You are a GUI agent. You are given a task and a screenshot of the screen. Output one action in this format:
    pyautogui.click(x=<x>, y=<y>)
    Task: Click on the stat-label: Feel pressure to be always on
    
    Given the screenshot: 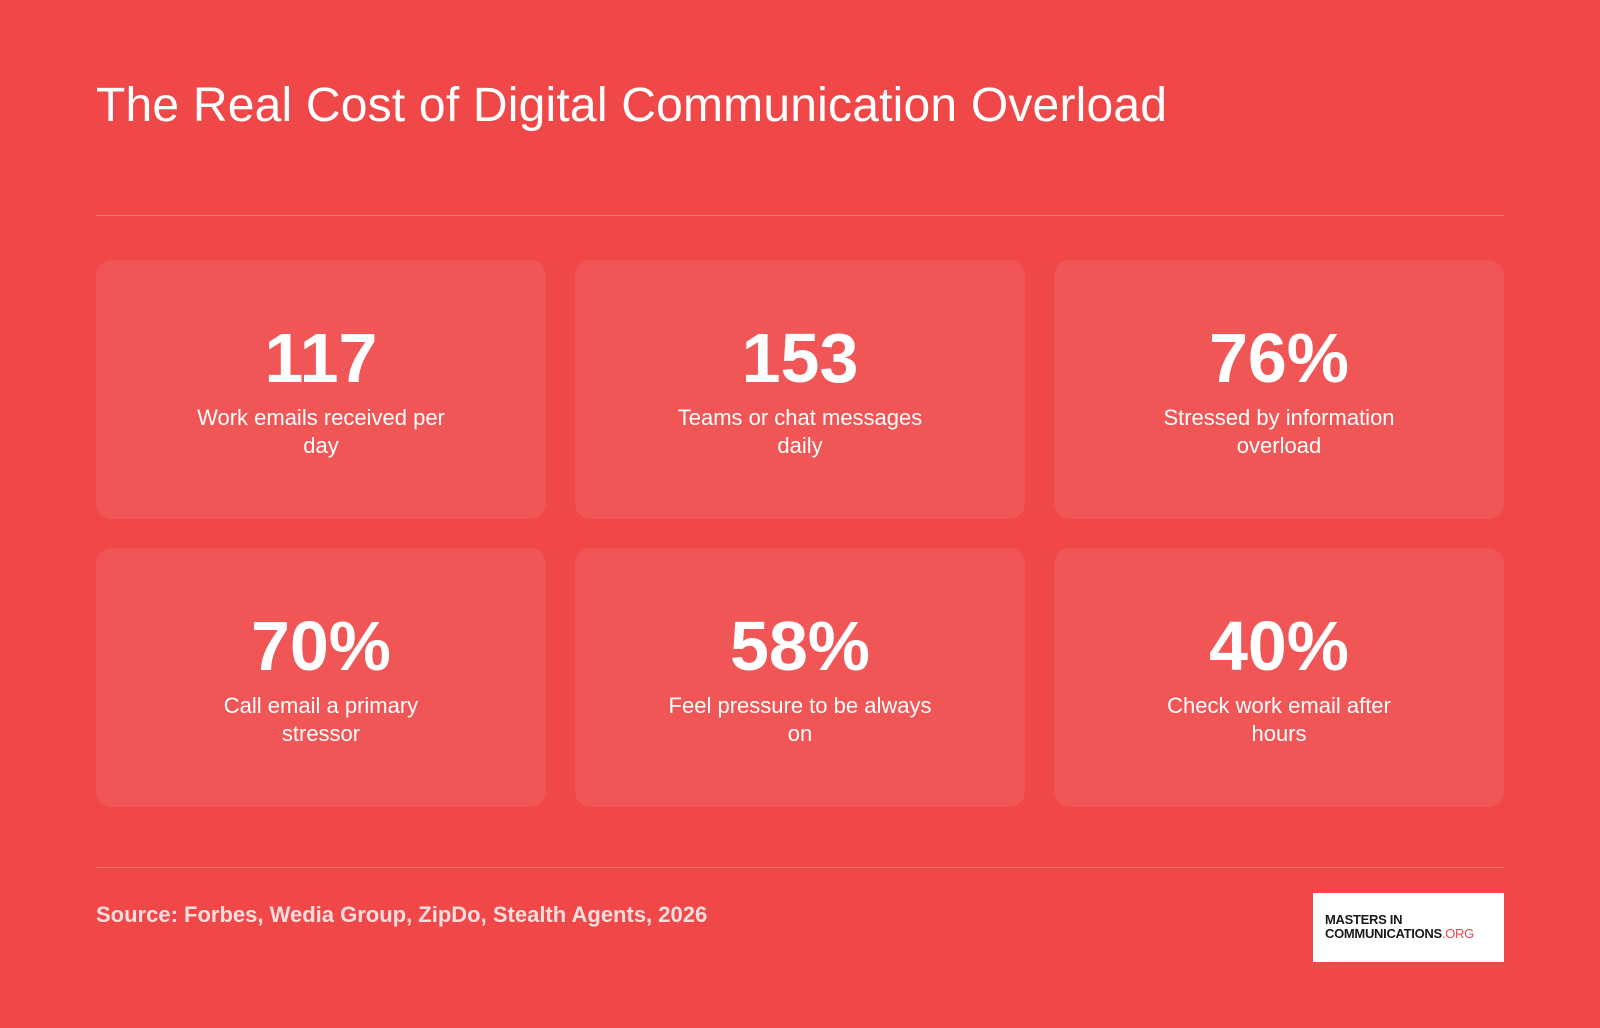 What is the action you would take?
    pyautogui.click(x=800, y=719)
    